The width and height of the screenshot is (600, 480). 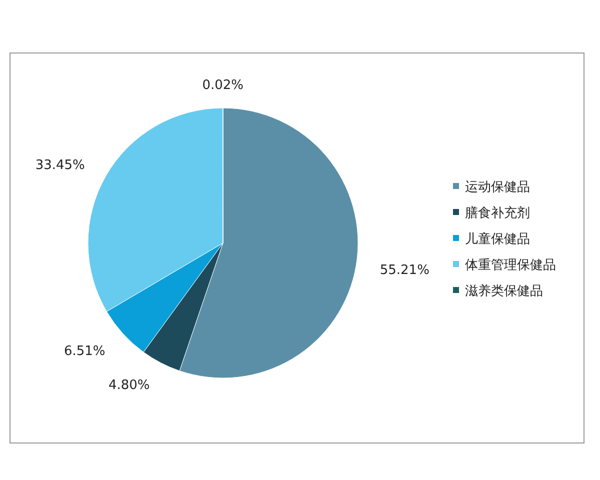 I want to click on legend-label: 体重管理保健品, so click(x=510, y=265).